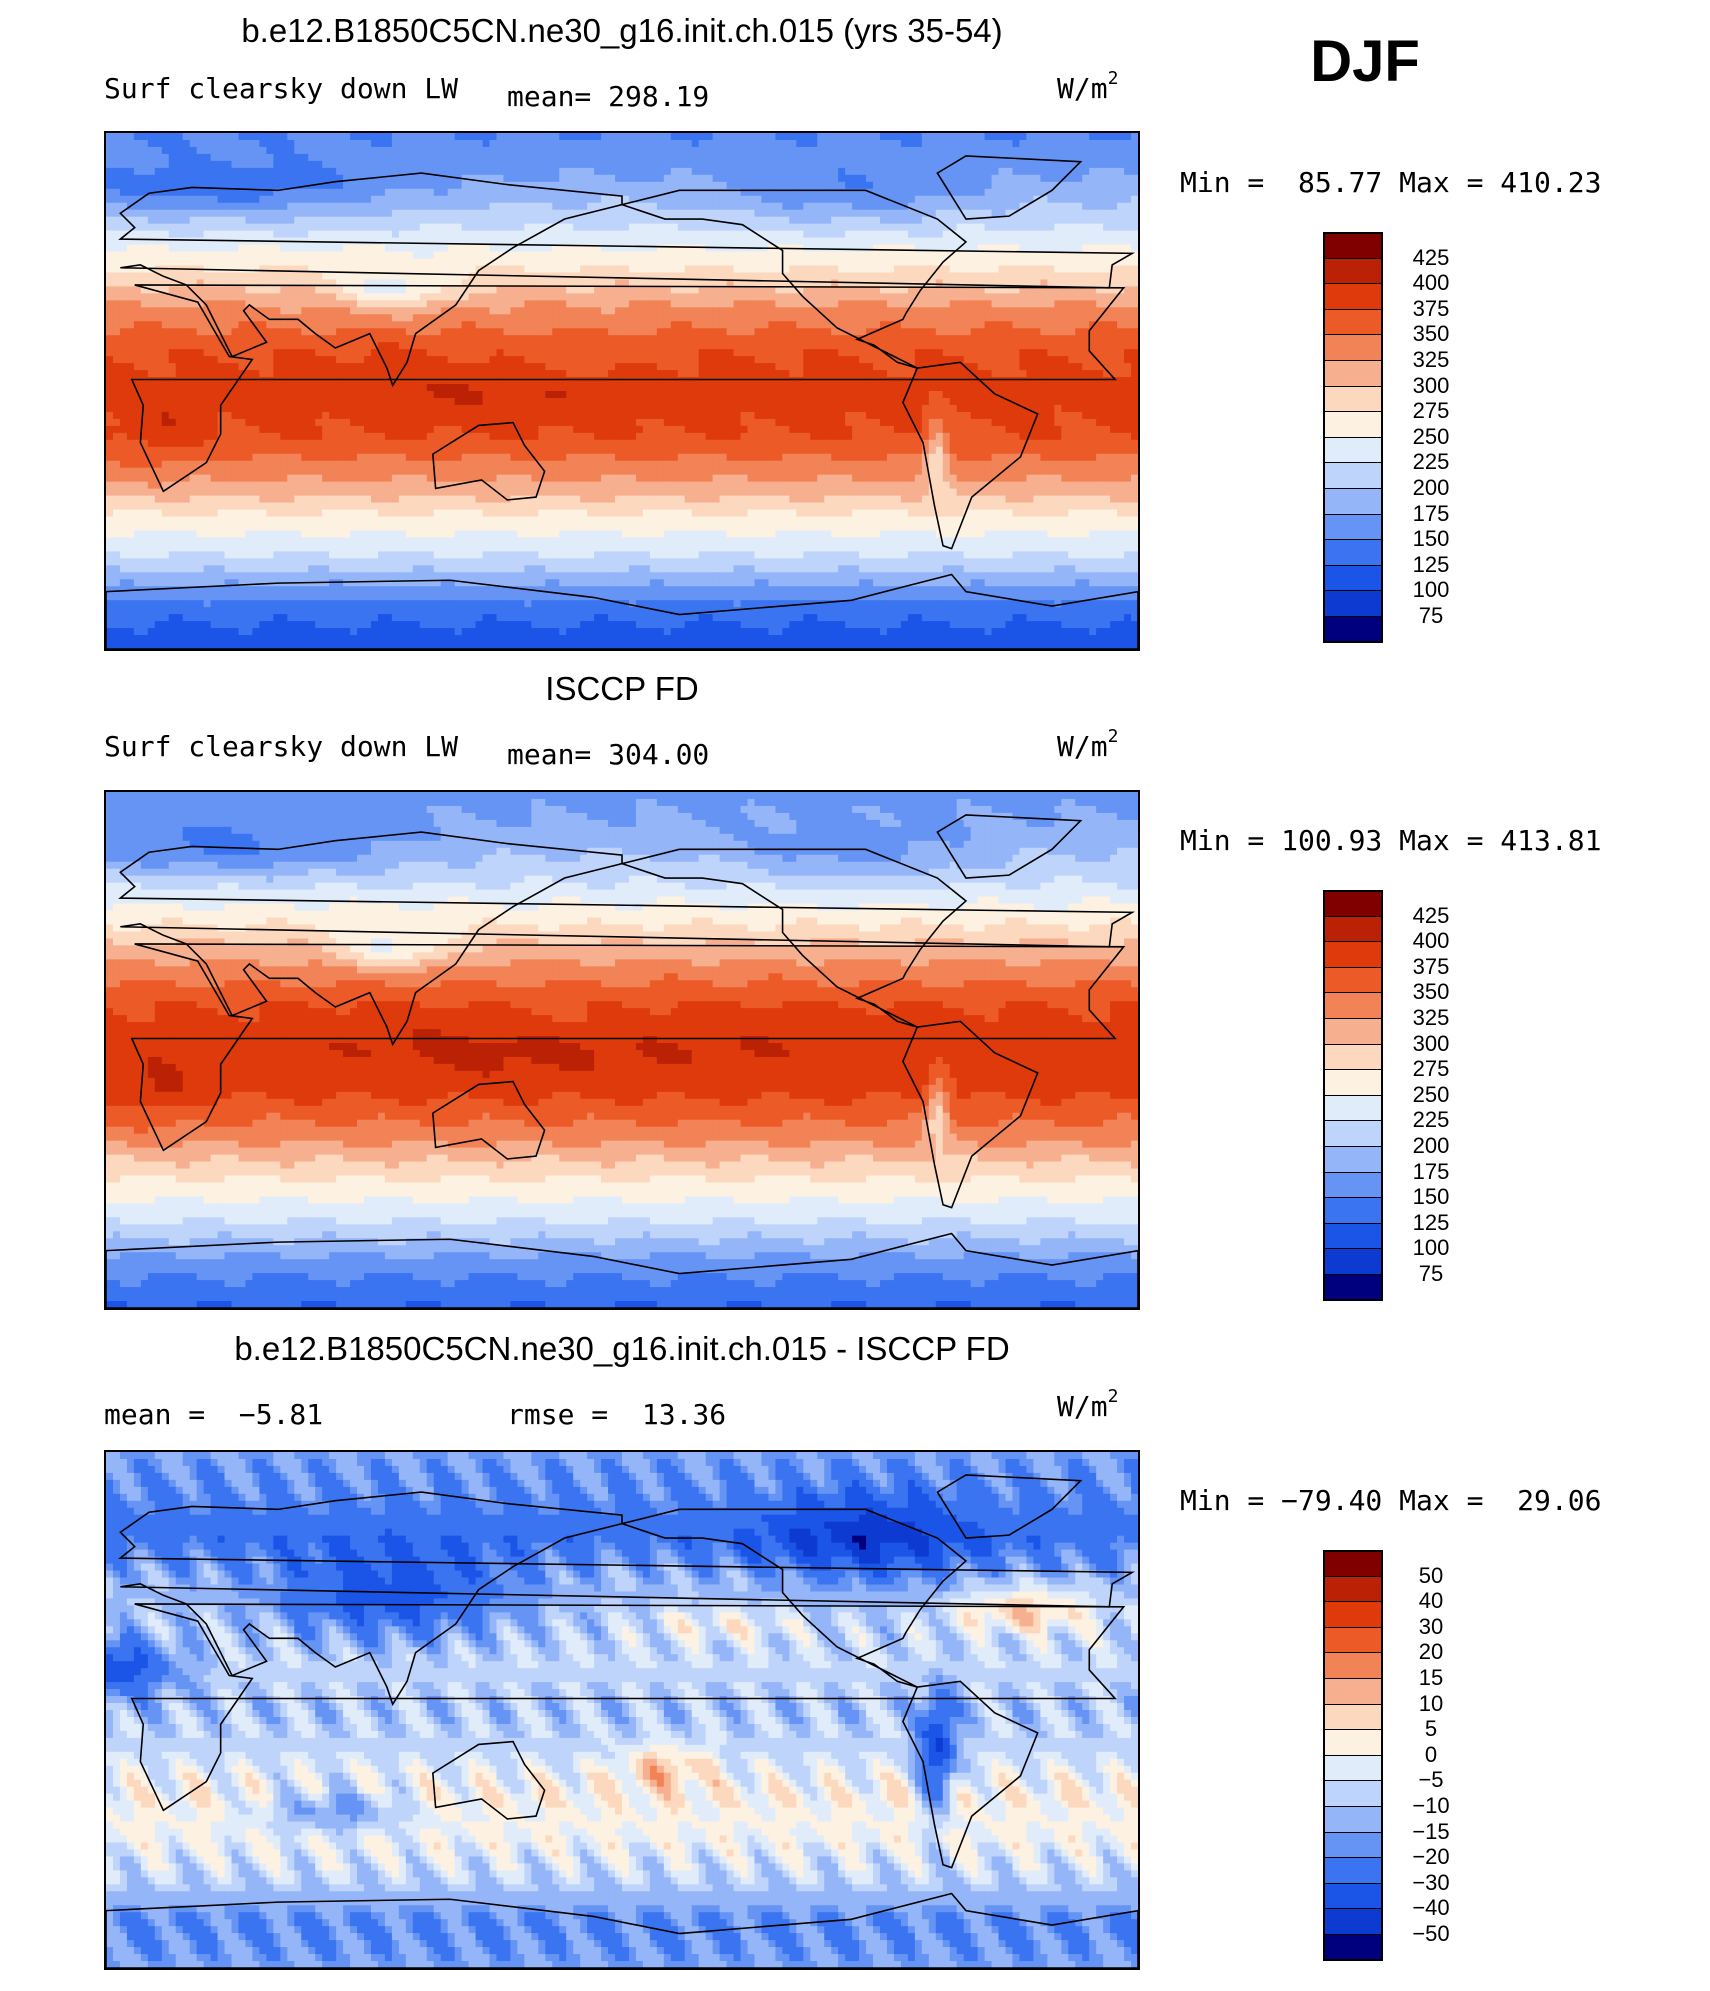 This screenshot has width=1710, height=1991. What do you see at coordinates (1431, 1601) in the screenshot?
I see `colorbar-tick-label: 40` at bounding box center [1431, 1601].